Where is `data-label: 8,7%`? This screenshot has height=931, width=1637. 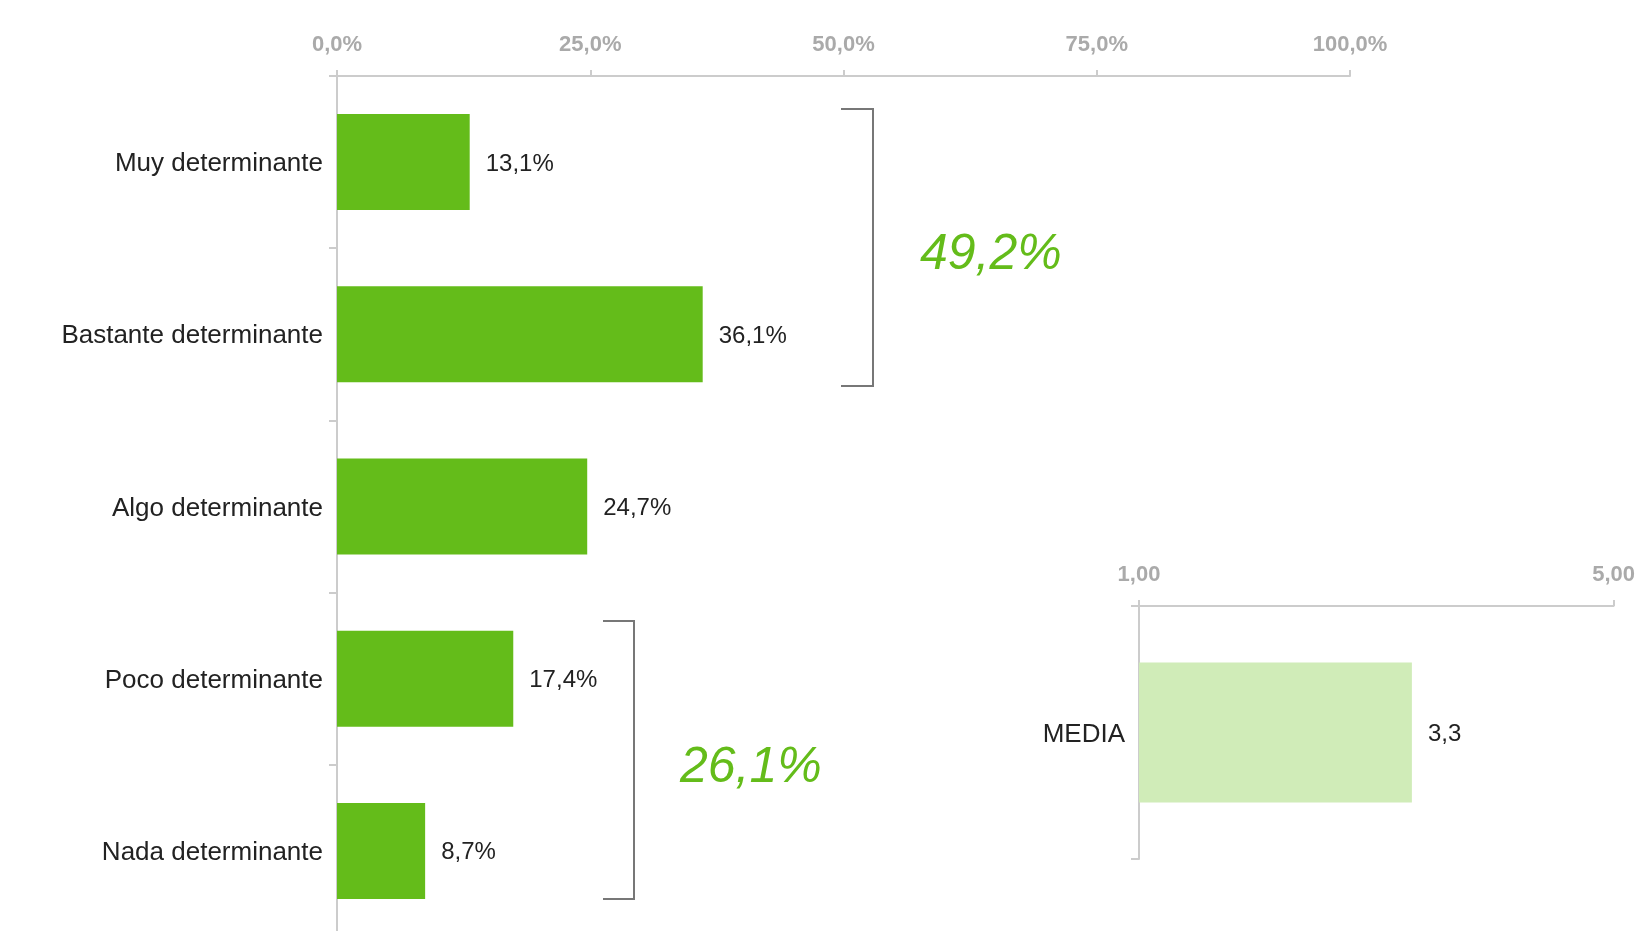 data-label: 8,7% is located at coordinates (468, 851).